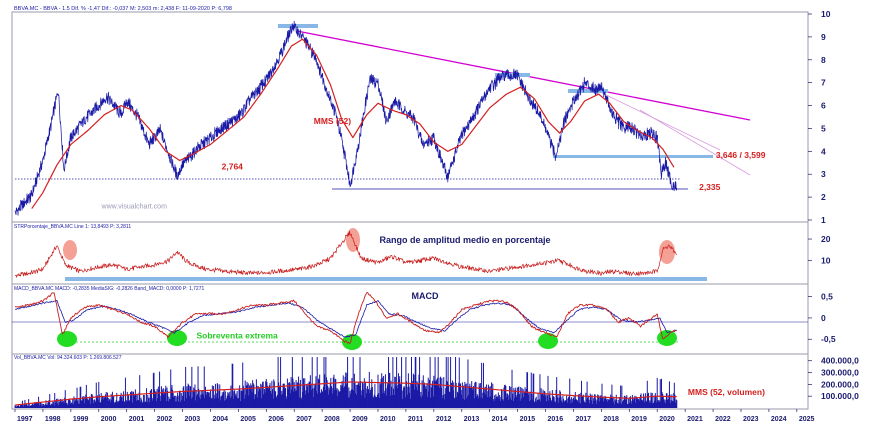  I want to click on macd-axis-tick-label: 0,5, so click(827, 297).